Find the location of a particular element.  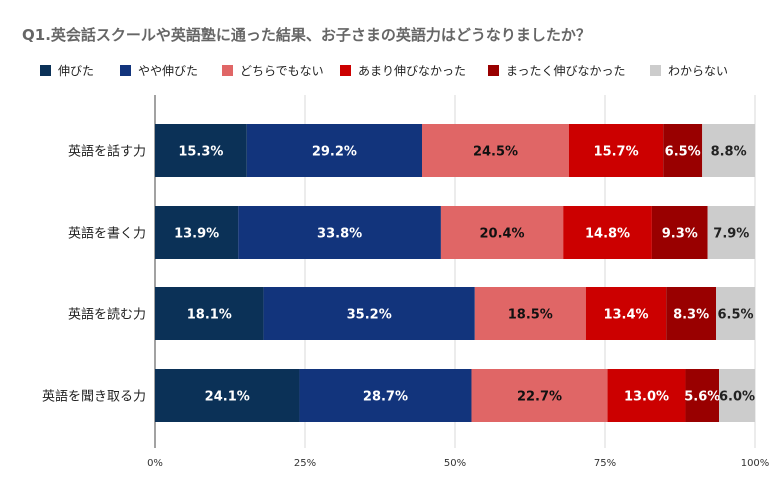

data-label: 28.7% is located at coordinates (385, 397).